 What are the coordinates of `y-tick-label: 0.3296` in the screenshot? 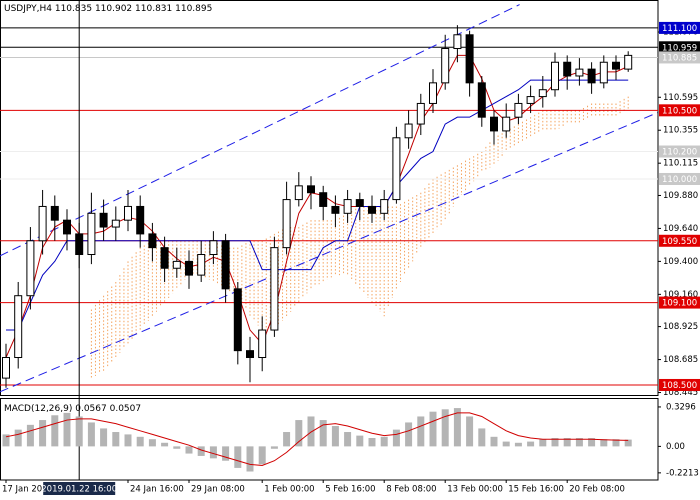 It's located at (681, 407).